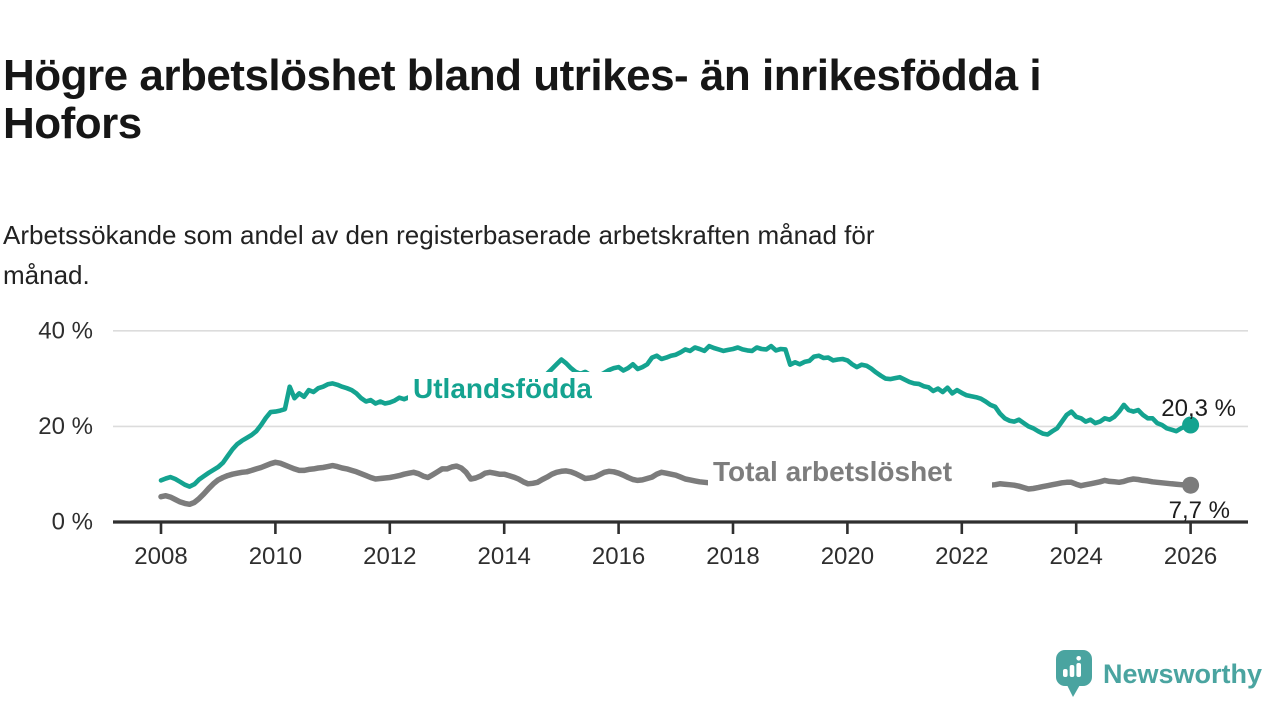  I want to click on series-label-utlandsfodda: Utlandsfödda, so click(502, 388).